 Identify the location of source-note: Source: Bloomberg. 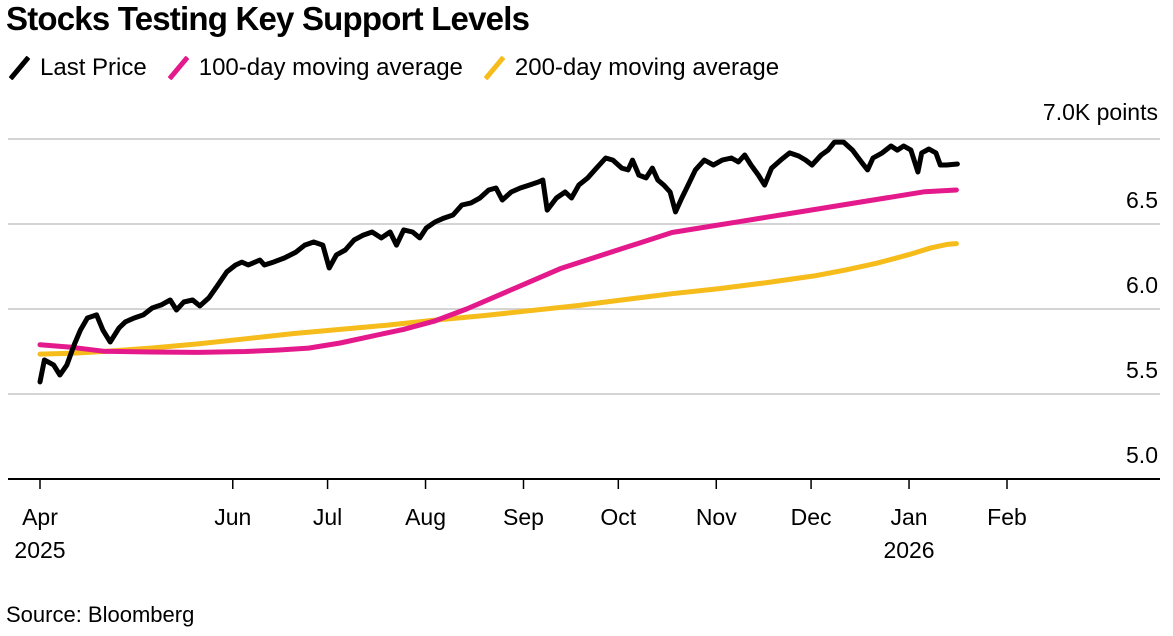
(100, 614).